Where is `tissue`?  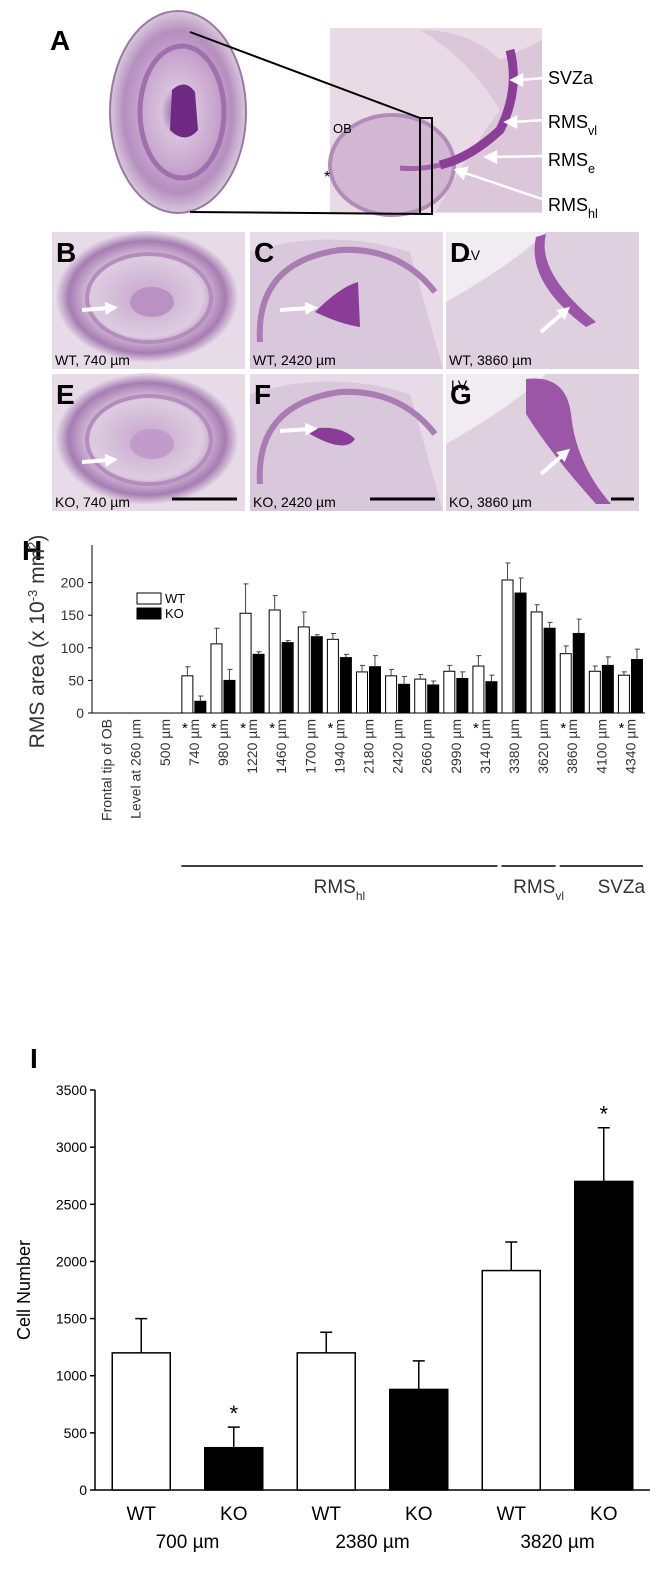
tissue is located at coordinates (346, 446).